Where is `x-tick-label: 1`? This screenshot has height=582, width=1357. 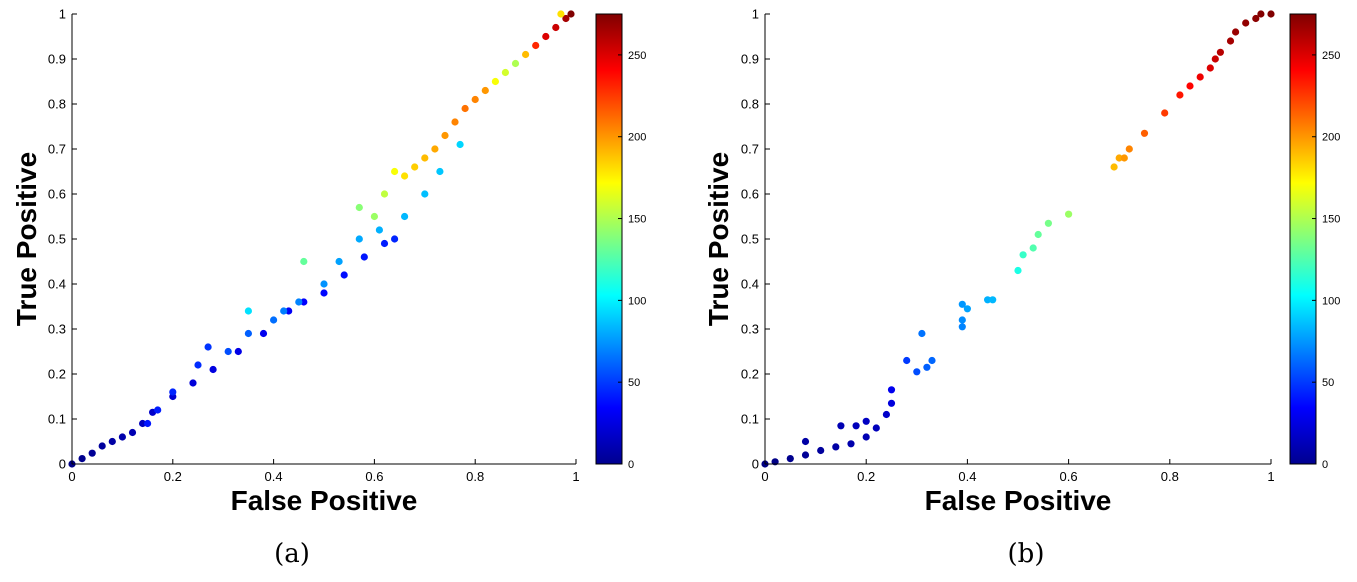
x-tick-label: 1 is located at coordinates (1270, 476).